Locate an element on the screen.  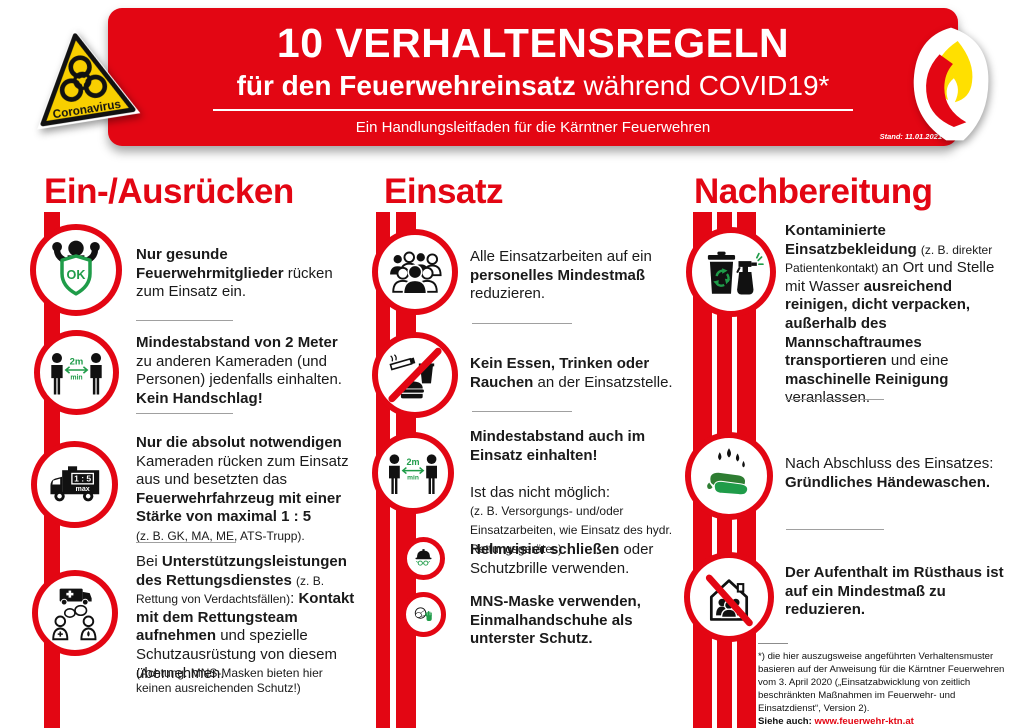
text-segment: während COVID19* is located at coordinates (702, 85).